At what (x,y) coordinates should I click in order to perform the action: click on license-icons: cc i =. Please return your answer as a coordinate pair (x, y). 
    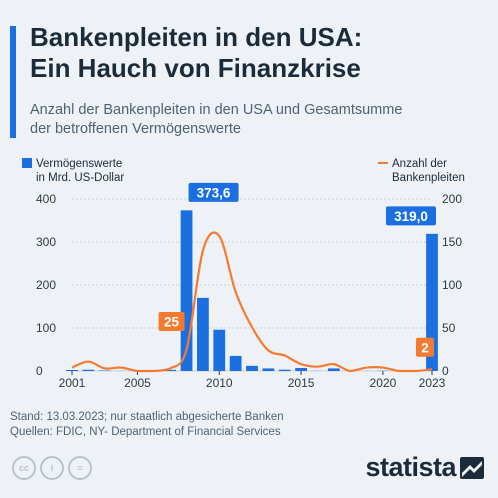
    Looking at the image, I should click on (54, 468).